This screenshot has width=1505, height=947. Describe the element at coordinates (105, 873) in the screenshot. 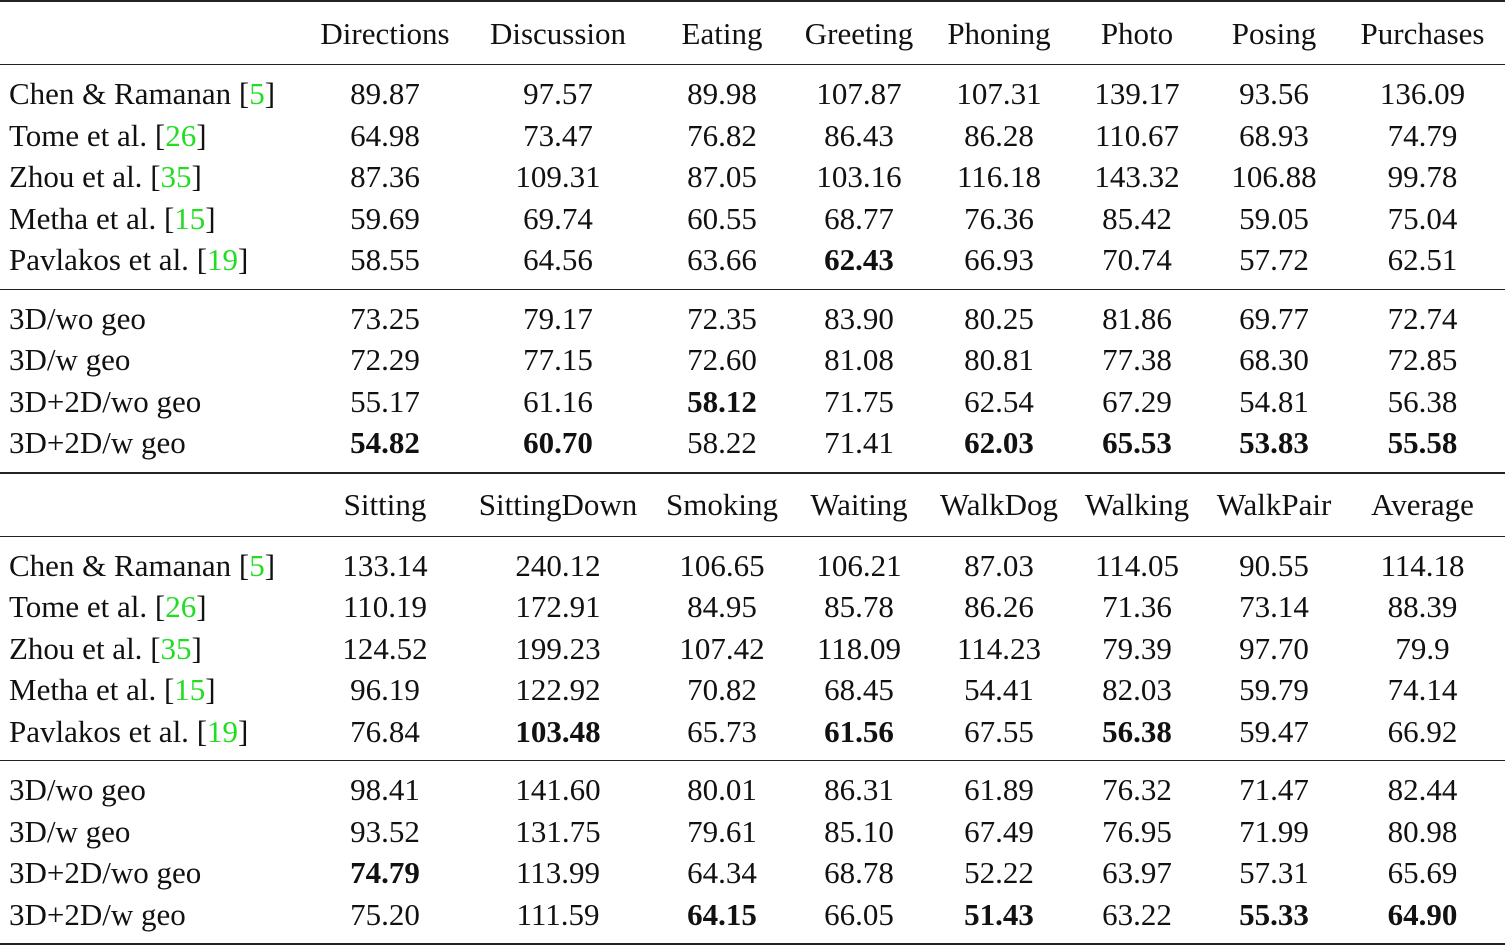

I see `method-name: 3D+2D/wo geo` at that location.